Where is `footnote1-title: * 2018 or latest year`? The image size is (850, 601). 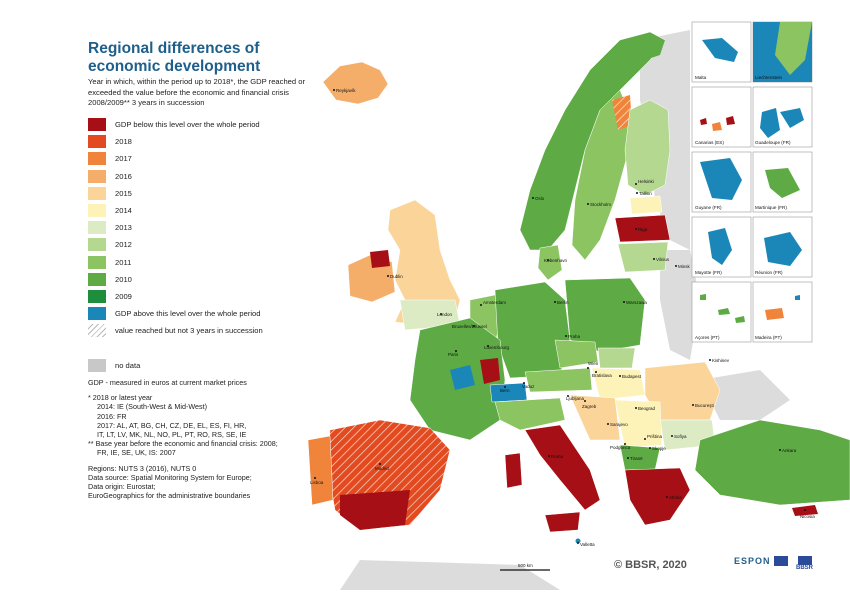 footnote1-title: * 2018 or latest year is located at coordinates (120, 398).